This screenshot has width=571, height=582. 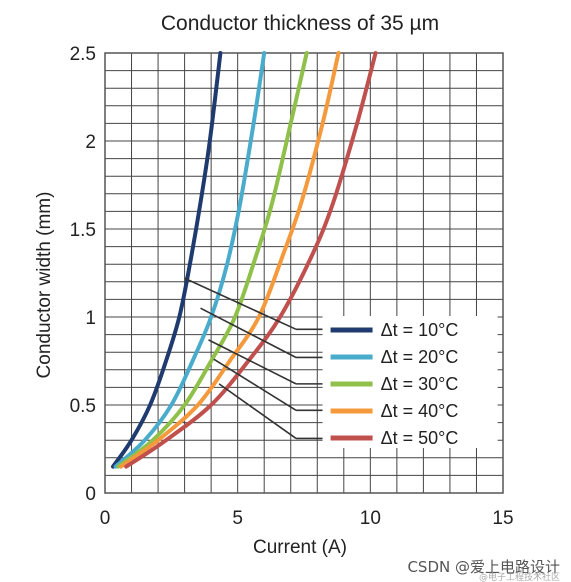 What do you see at coordinates (307, 518) in the screenshot?
I see `x-axis-ticks: 0 5 10 15` at bounding box center [307, 518].